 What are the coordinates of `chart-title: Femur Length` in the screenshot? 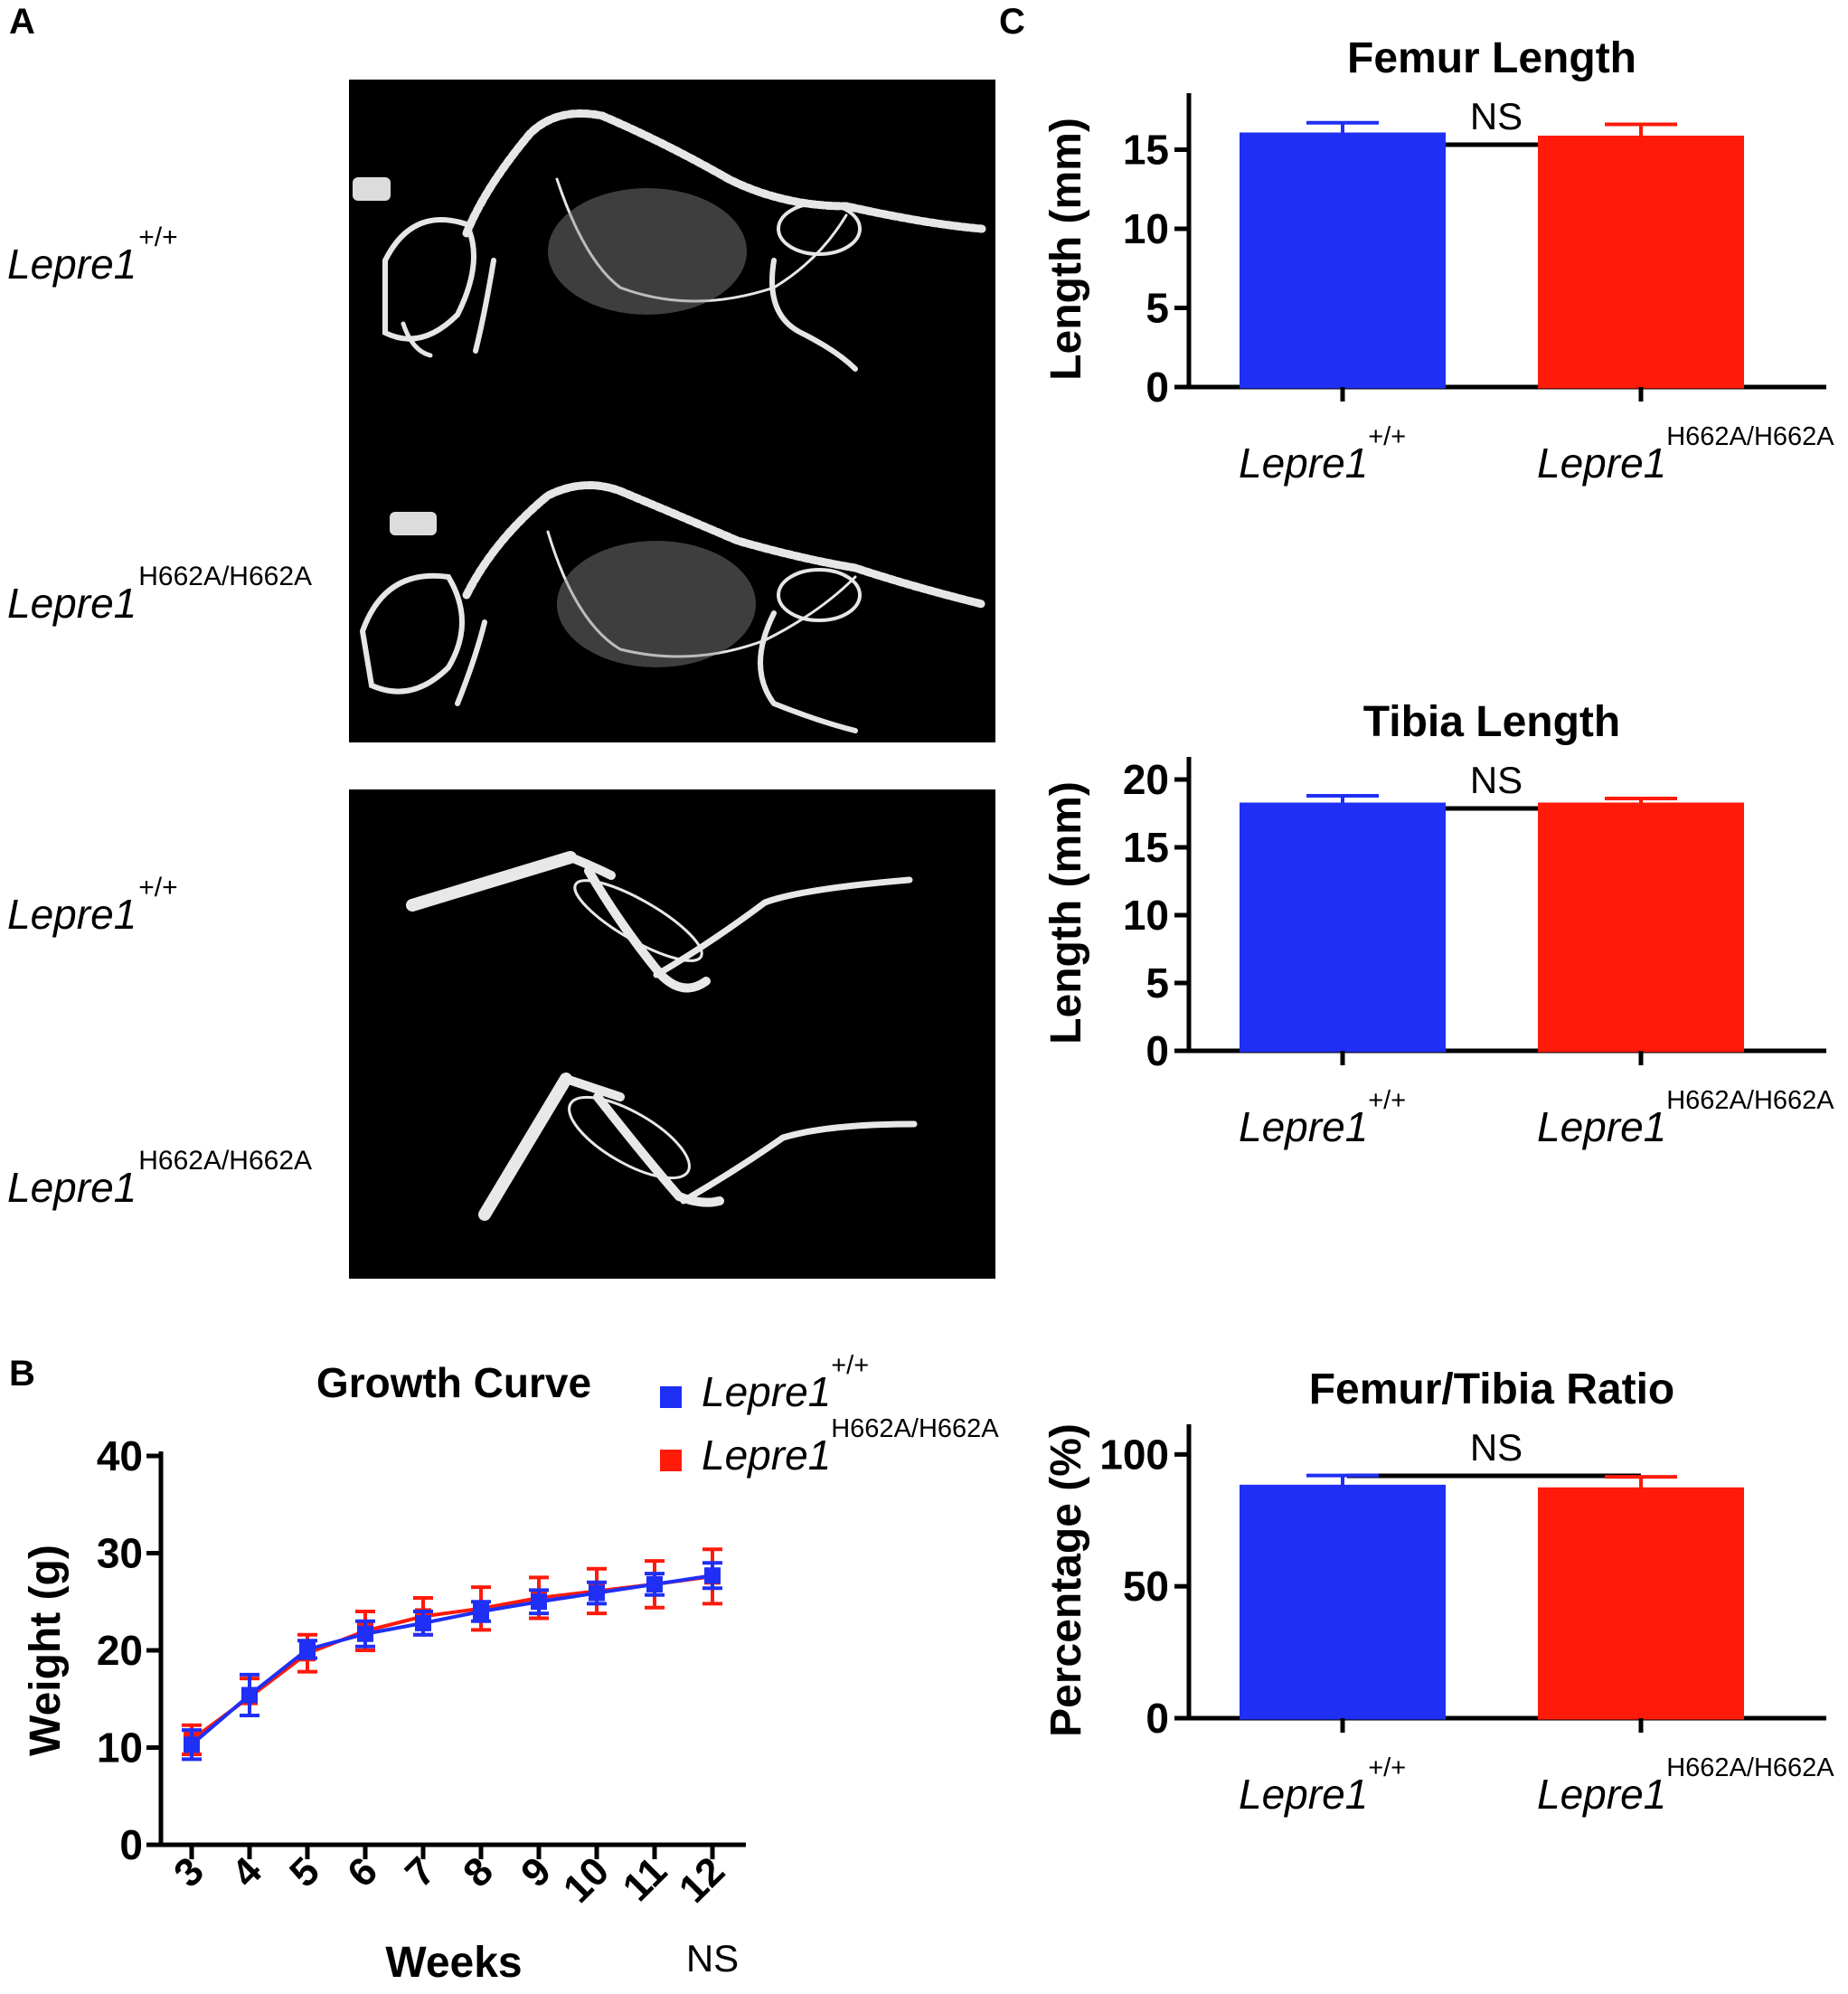 It's located at (1491, 58).